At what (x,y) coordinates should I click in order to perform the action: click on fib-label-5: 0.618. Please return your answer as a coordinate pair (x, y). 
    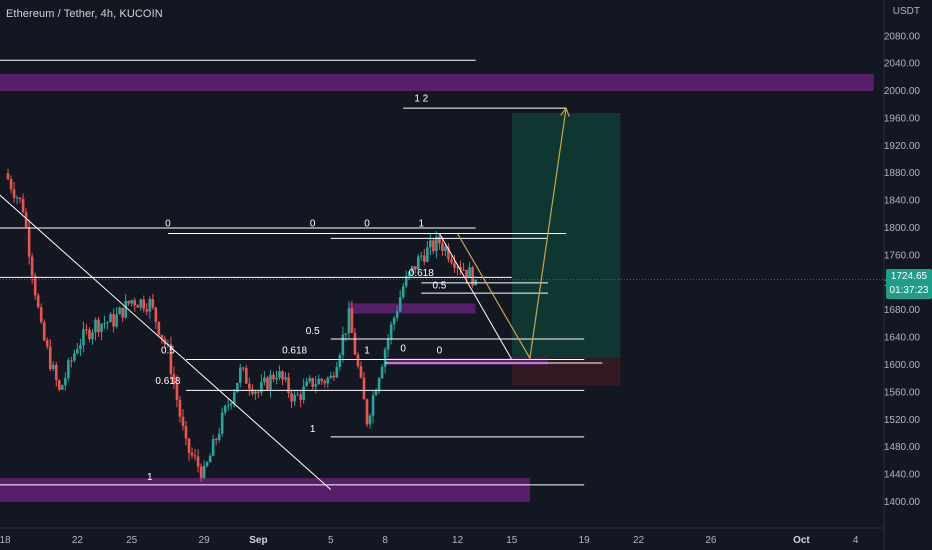
    Looking at the image, I should click on (421, 273).